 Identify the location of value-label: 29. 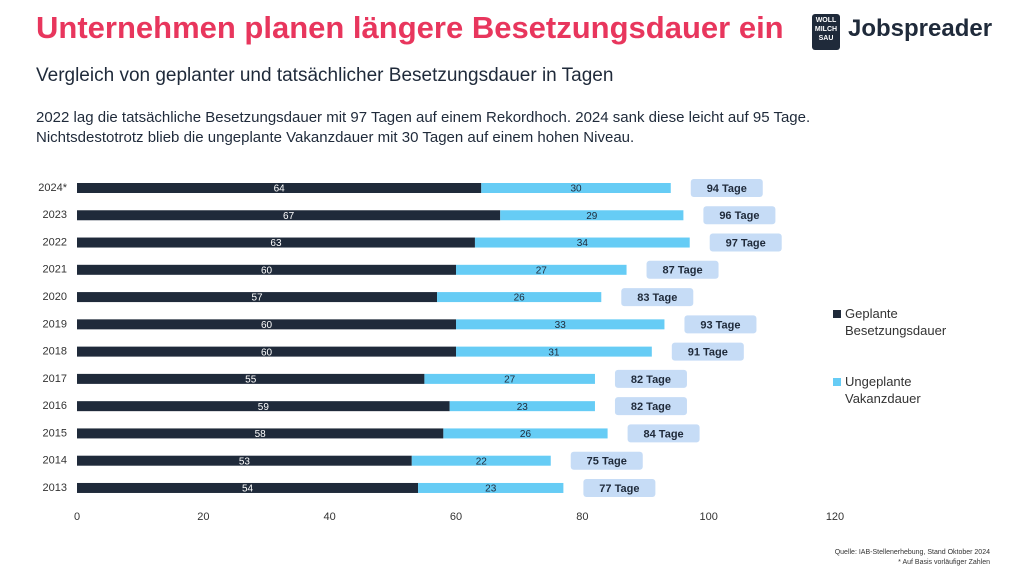
(592, 216).